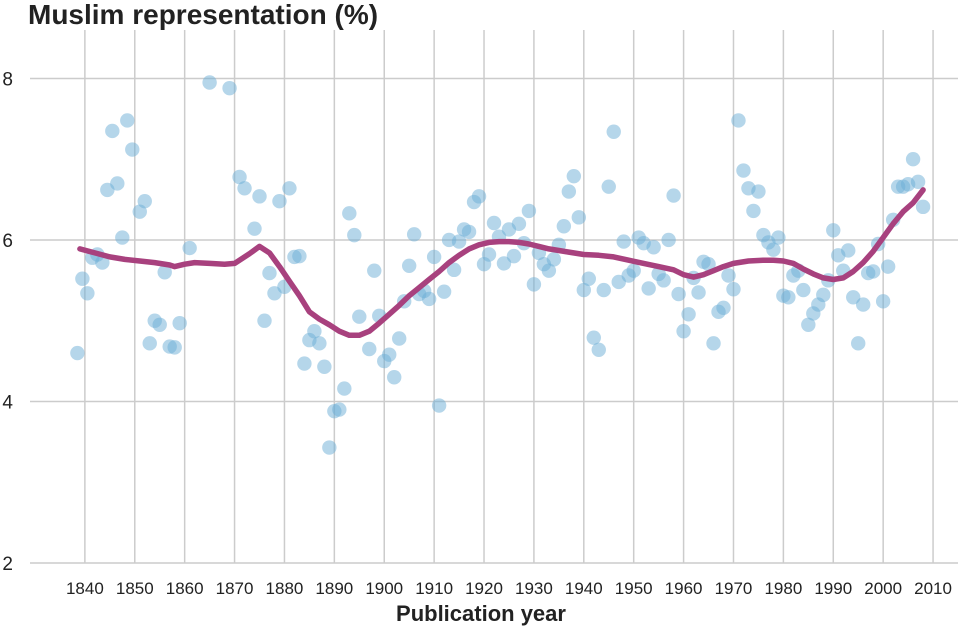 This screenshot has width=962, height=626. I want to click on x-tick-label: 1870, so click(235, 588).